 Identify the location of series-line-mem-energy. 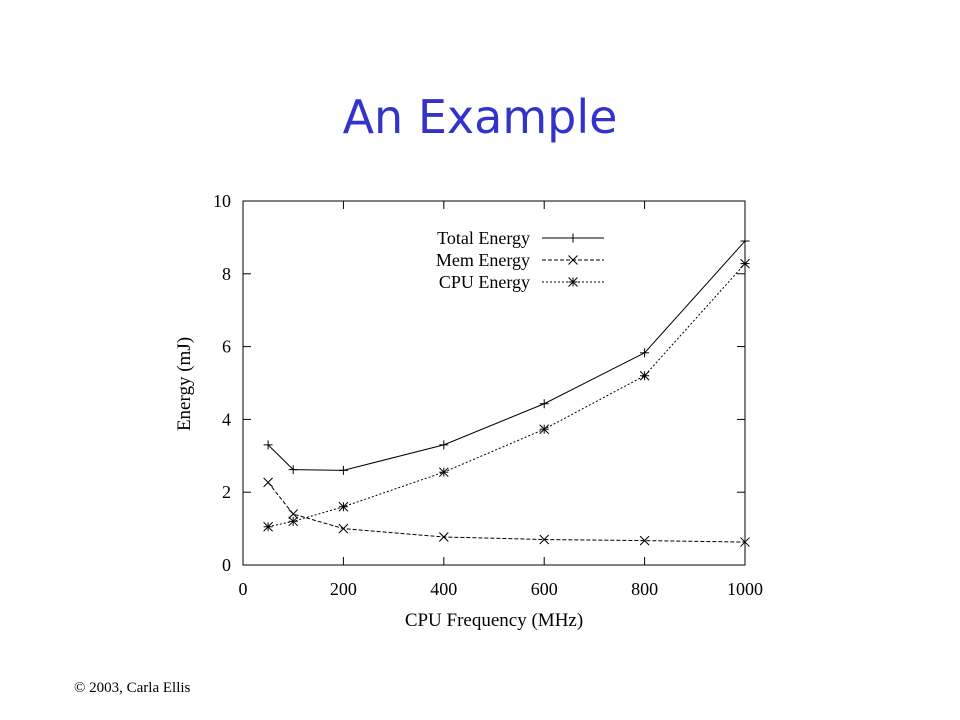
(506, 512).